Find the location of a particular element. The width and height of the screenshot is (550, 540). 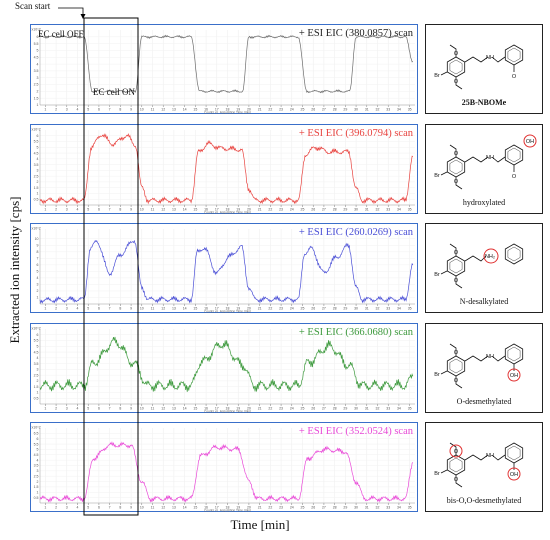

molecule-drawing: Br O O NH OH is located at coordinates (479, 366).